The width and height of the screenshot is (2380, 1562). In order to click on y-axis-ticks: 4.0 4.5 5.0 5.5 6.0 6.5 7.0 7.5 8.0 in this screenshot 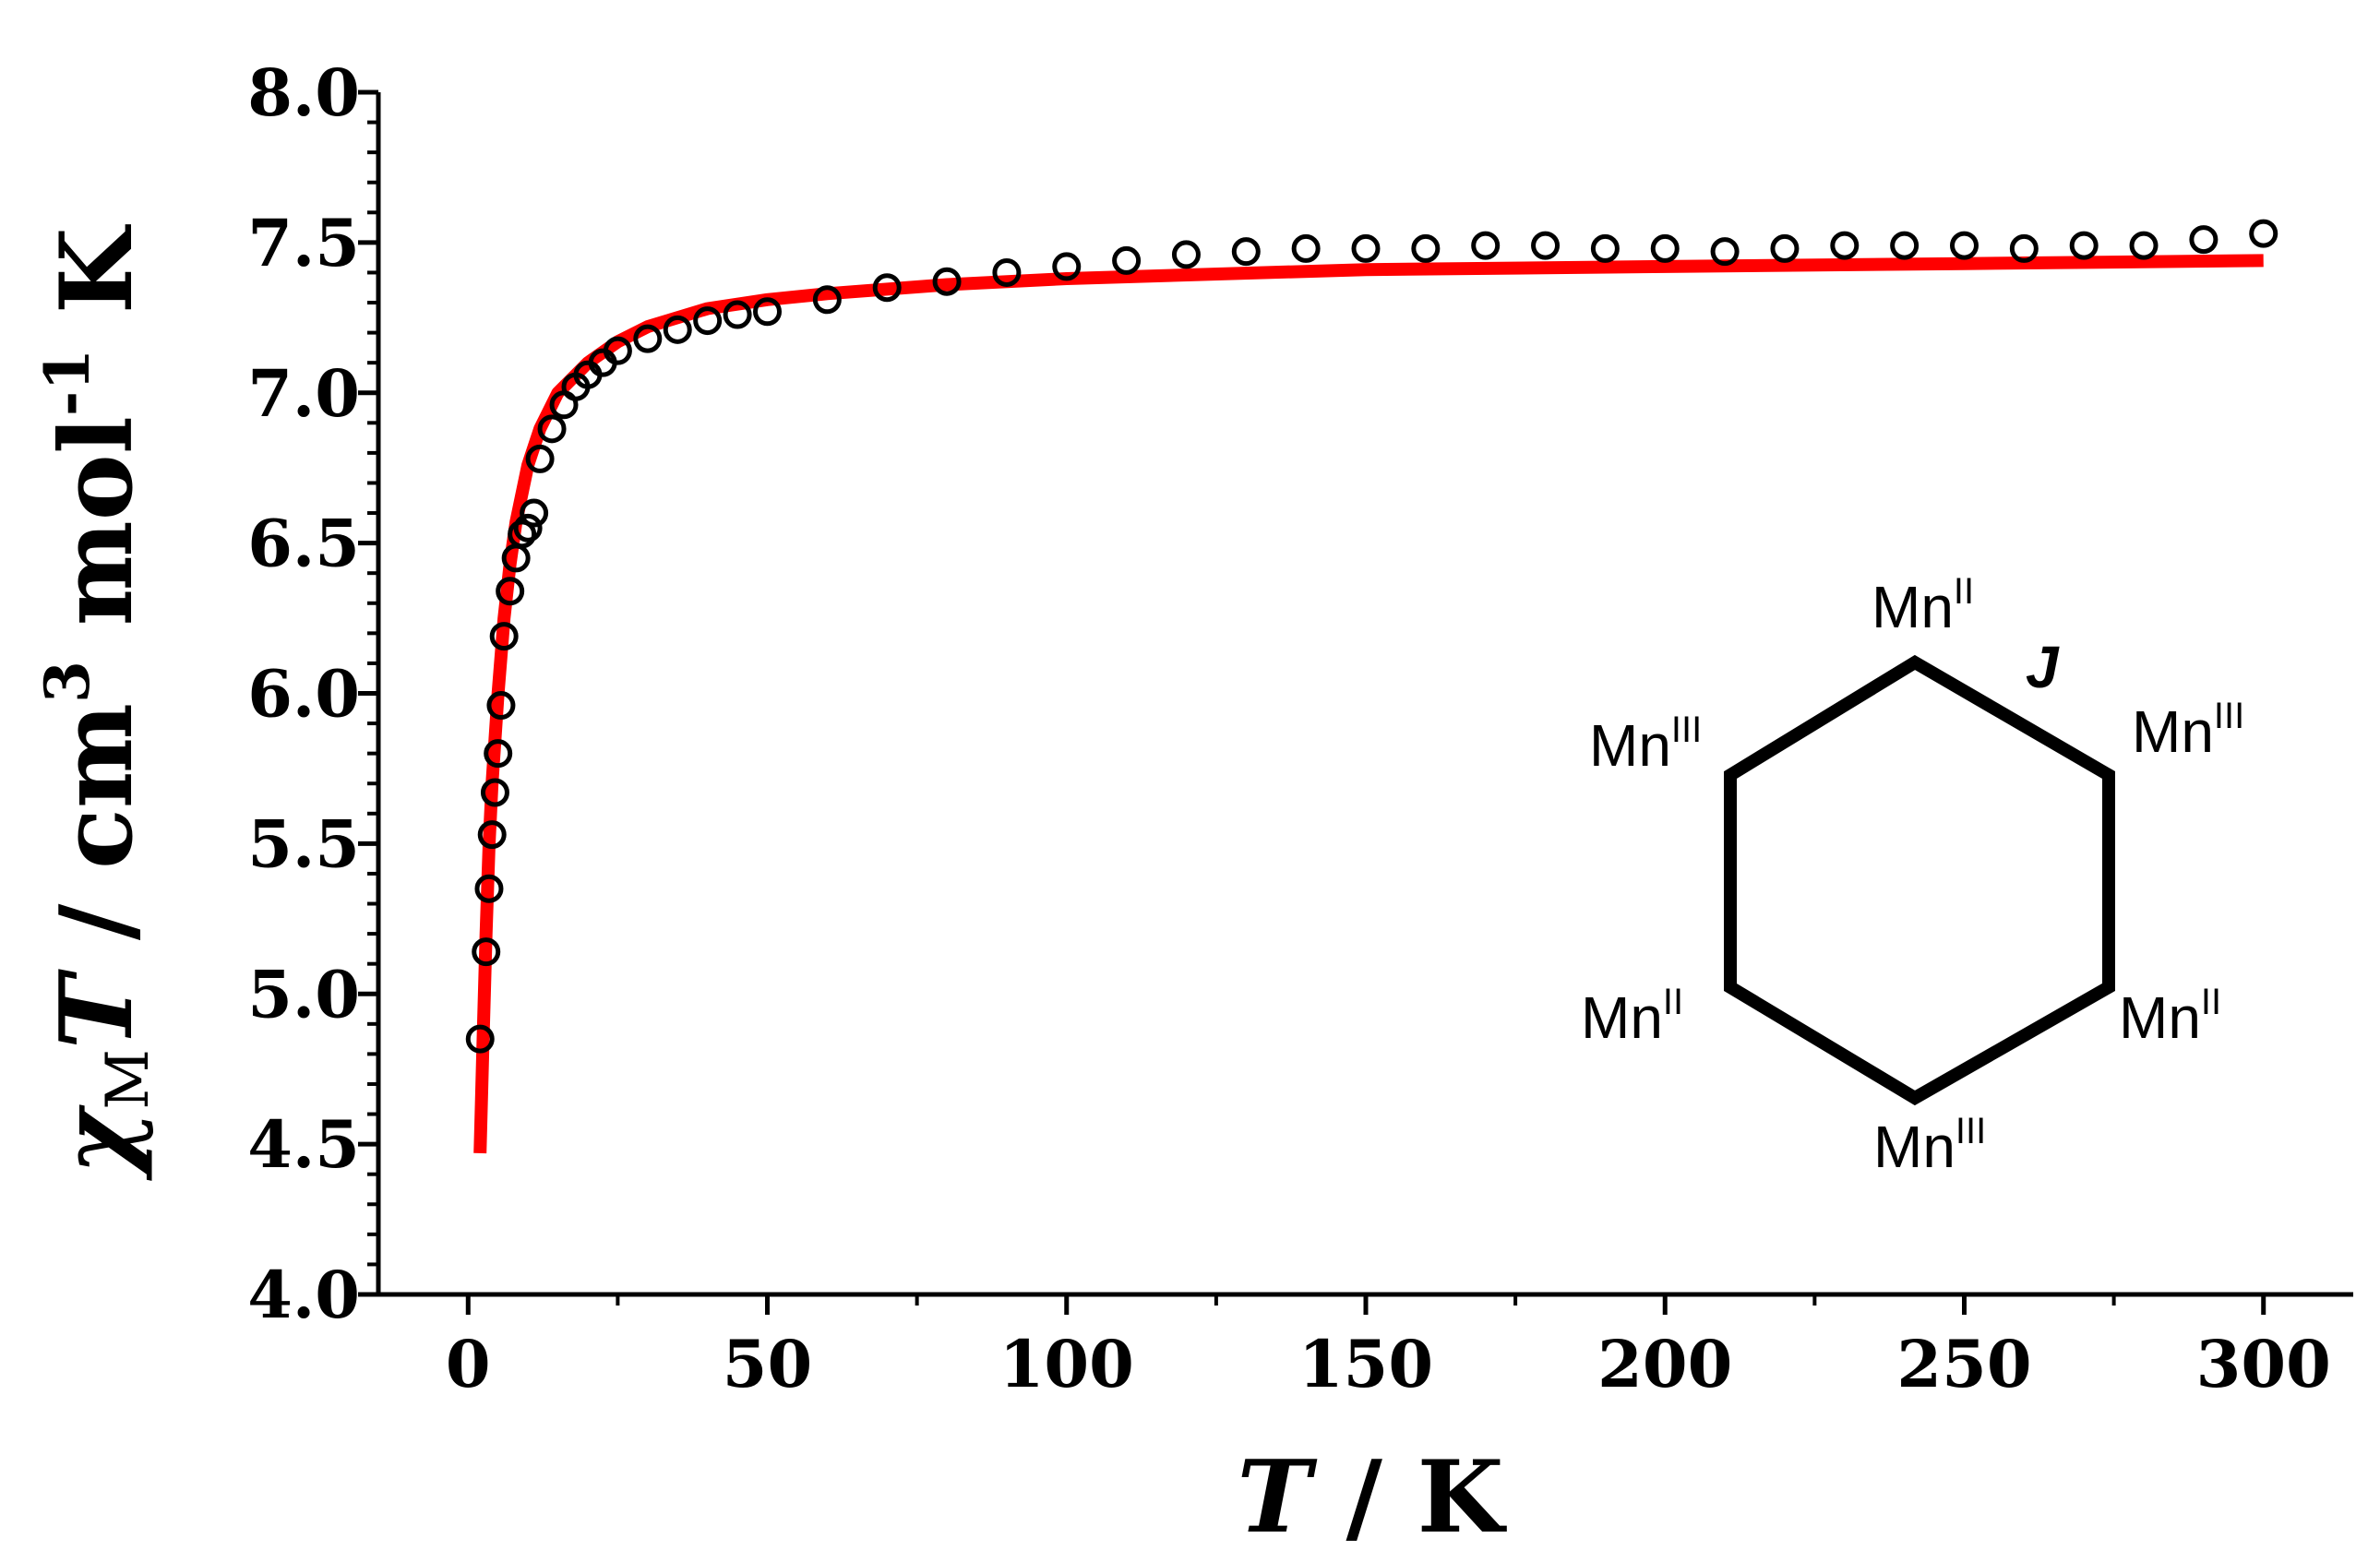, I will do `click(312, 693)`.